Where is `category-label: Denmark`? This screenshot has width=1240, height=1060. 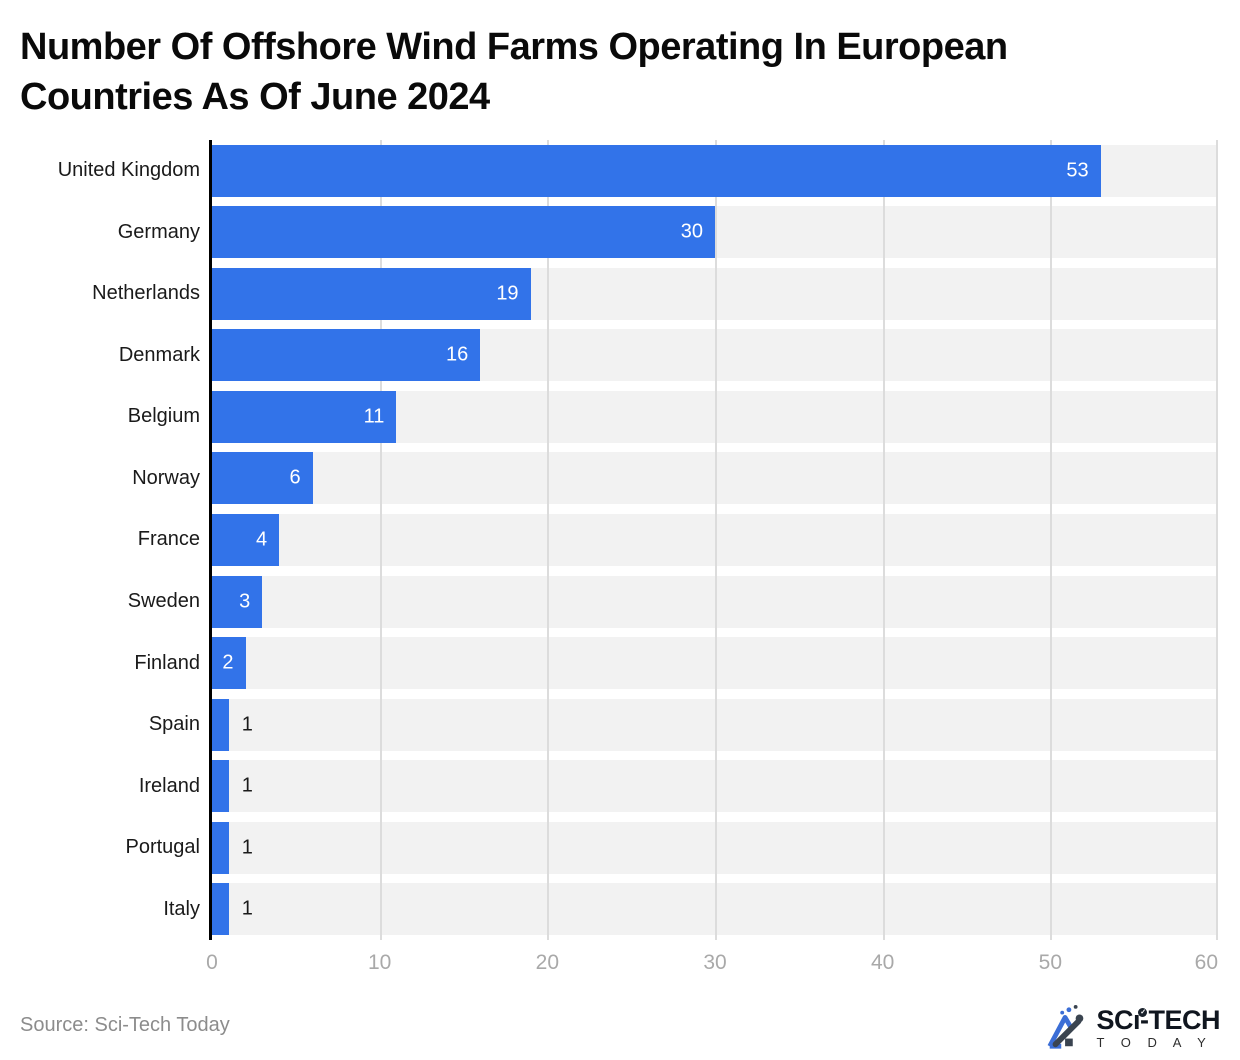 category-label: Denmark is located at coordinates (159, 354).